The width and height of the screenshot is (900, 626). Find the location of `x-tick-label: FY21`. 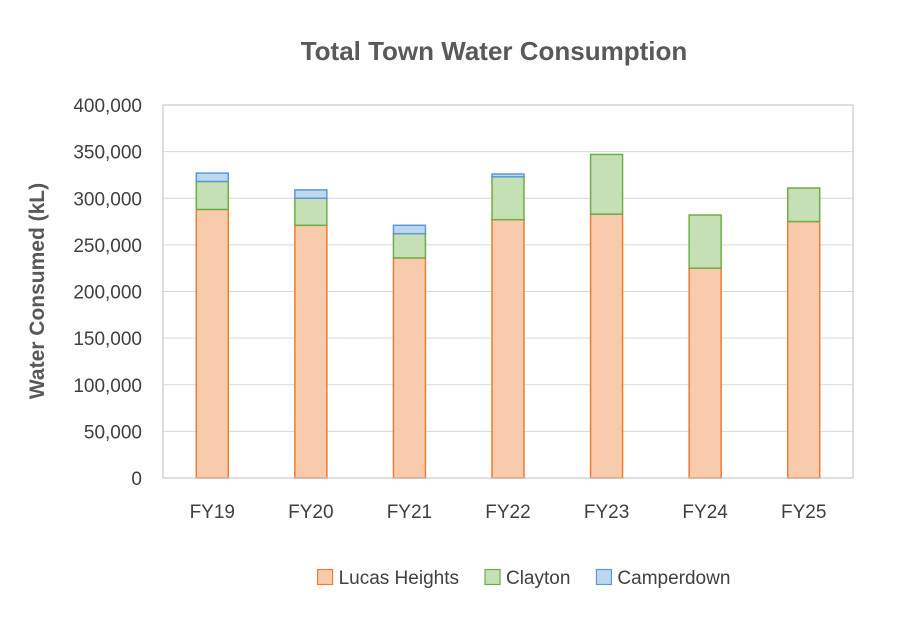

x-tick-label: FY21 is located at coordinates (409, 512).